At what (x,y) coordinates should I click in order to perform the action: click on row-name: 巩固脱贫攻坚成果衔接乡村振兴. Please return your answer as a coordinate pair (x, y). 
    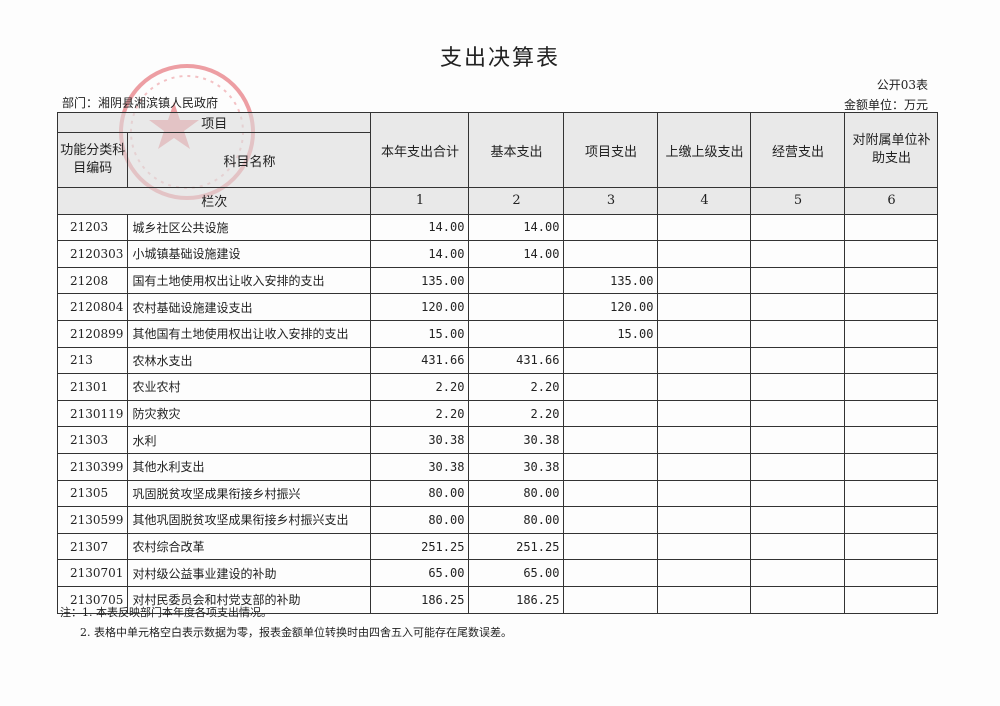
    Looking at the image, I should click on (249, 493).